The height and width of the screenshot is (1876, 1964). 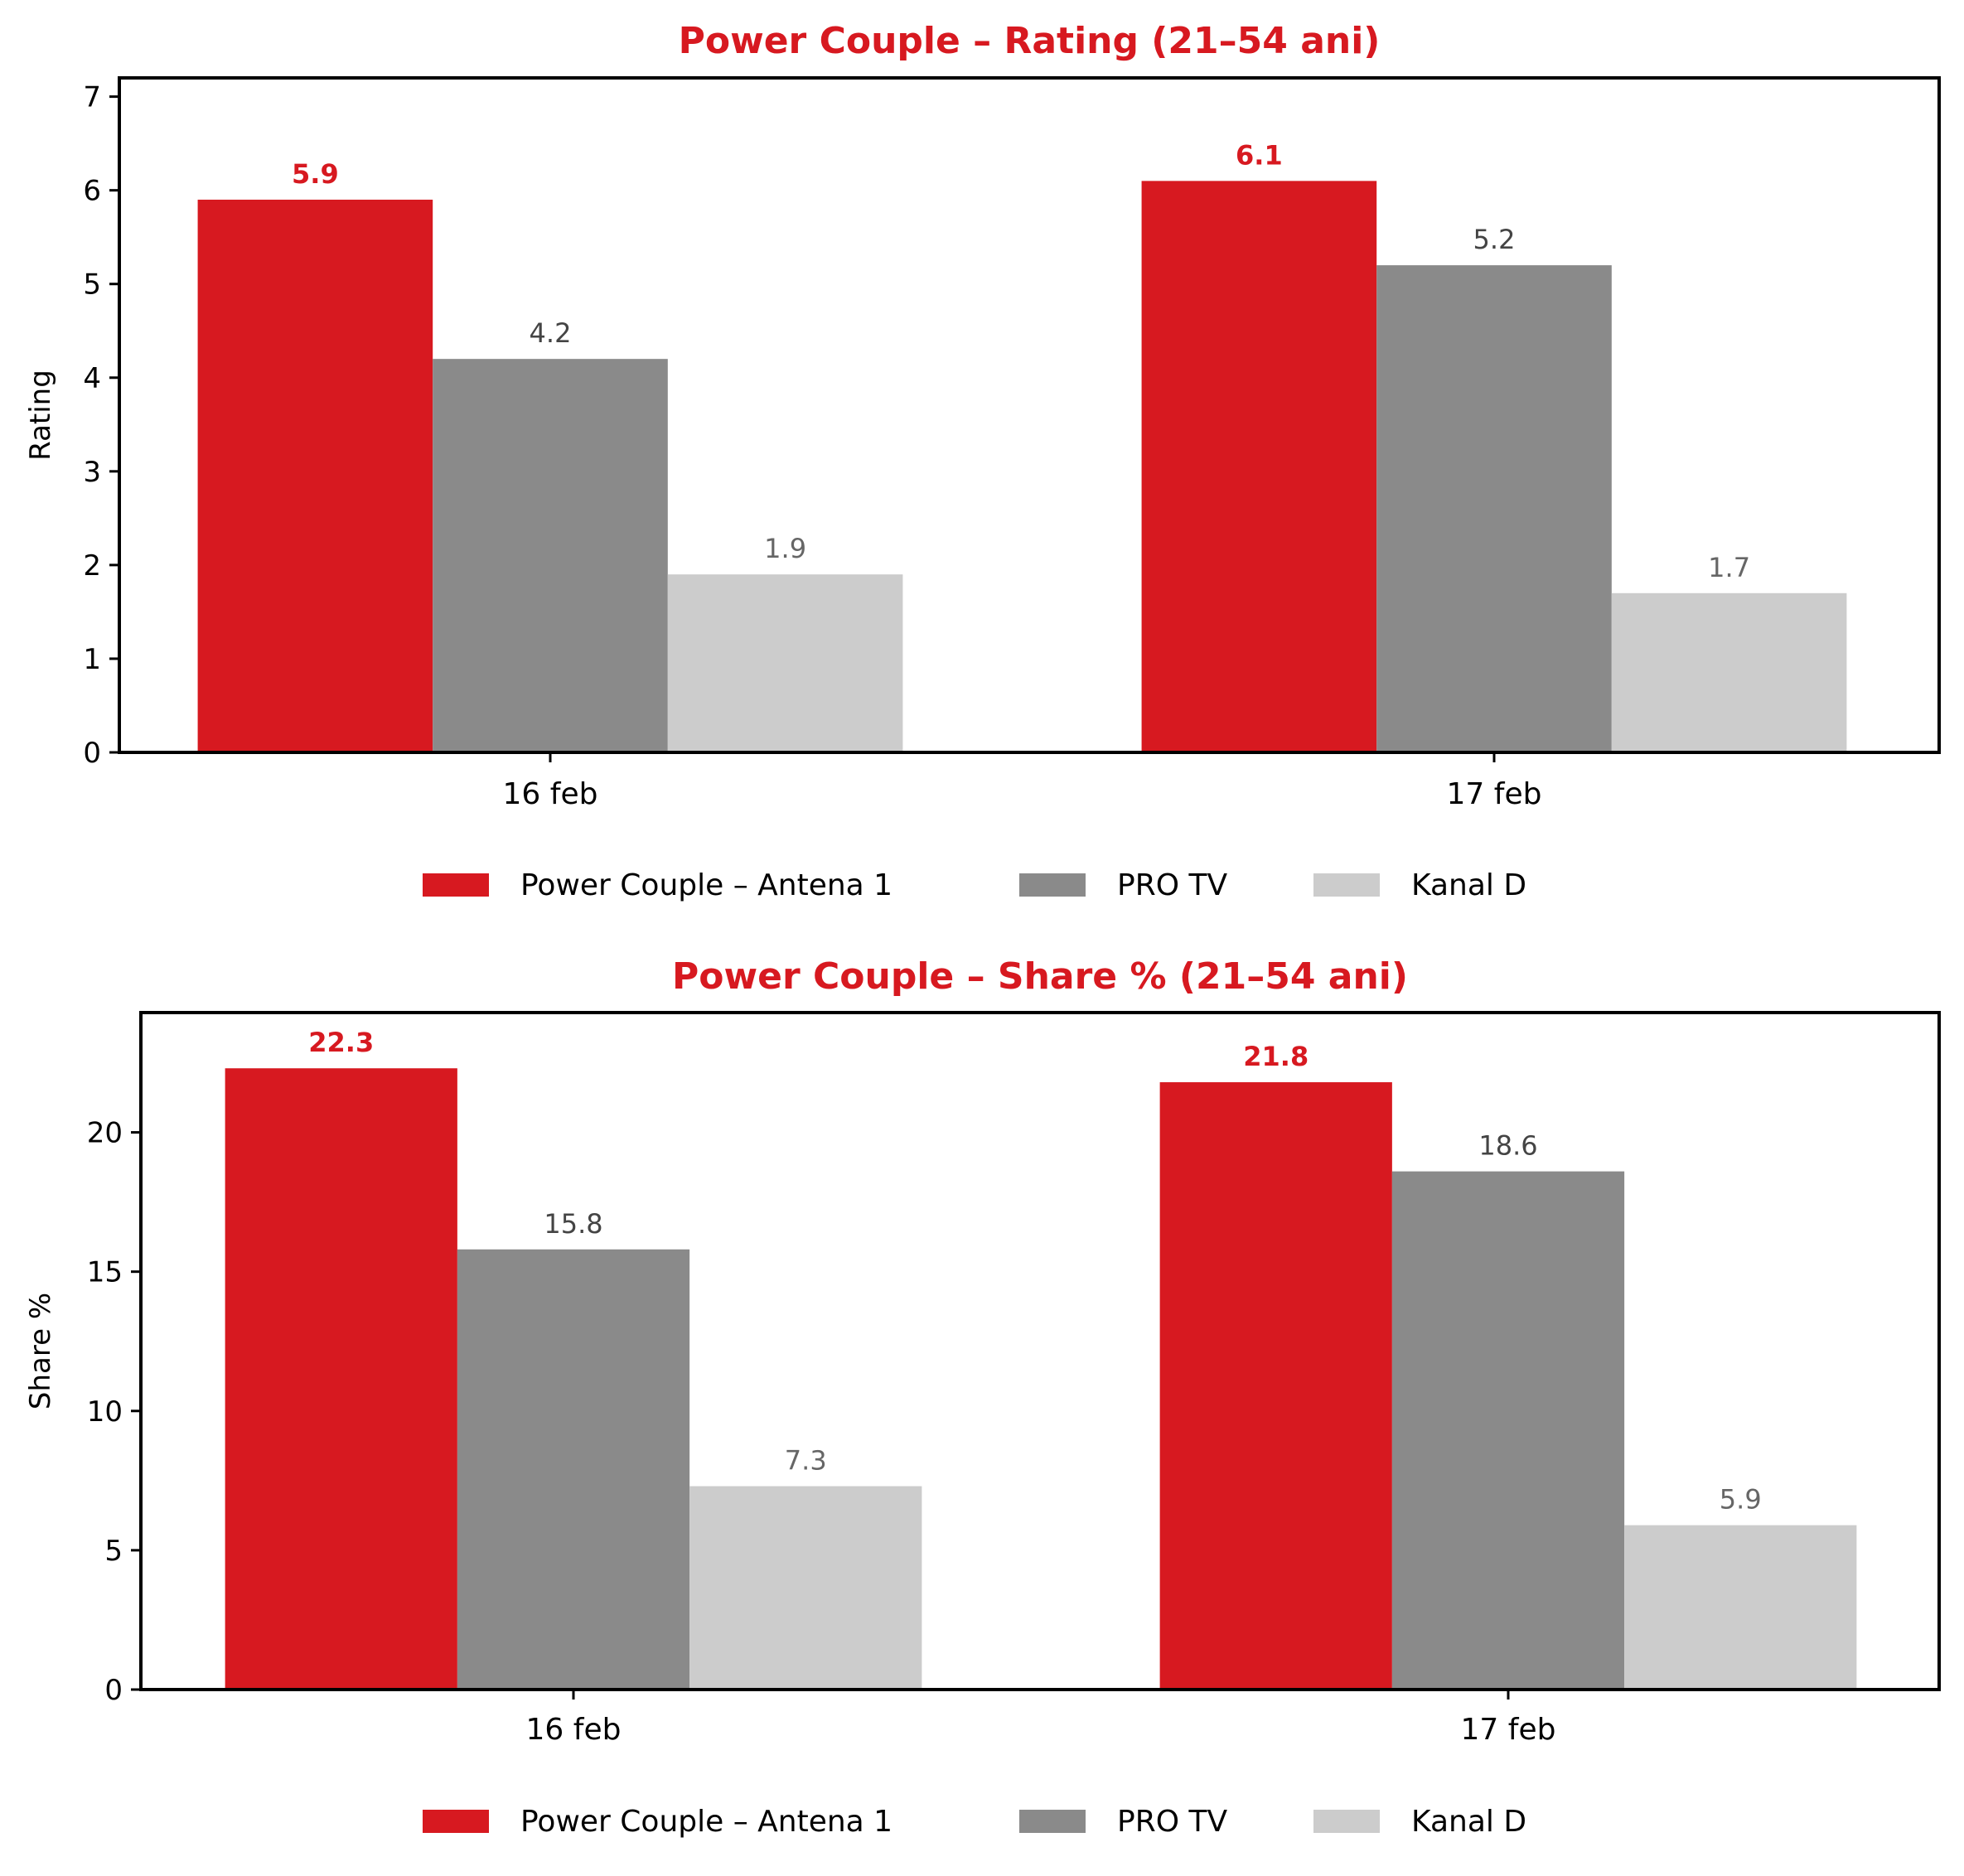 I want to click on bar-value-label: 4.2, so click(x=551, y=333).